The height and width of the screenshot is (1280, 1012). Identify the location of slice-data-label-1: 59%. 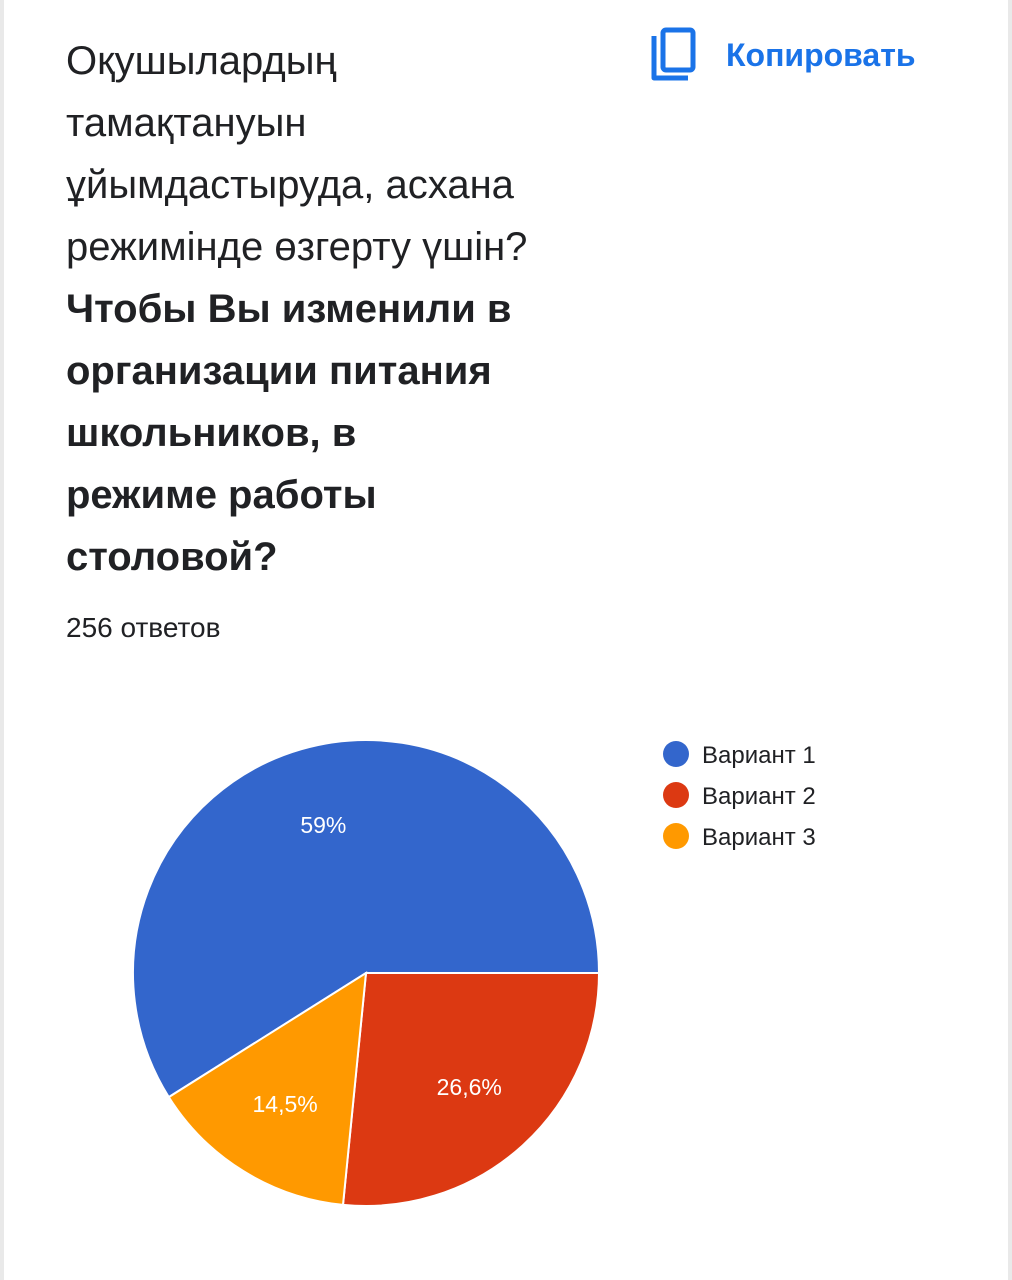
(323, 825).